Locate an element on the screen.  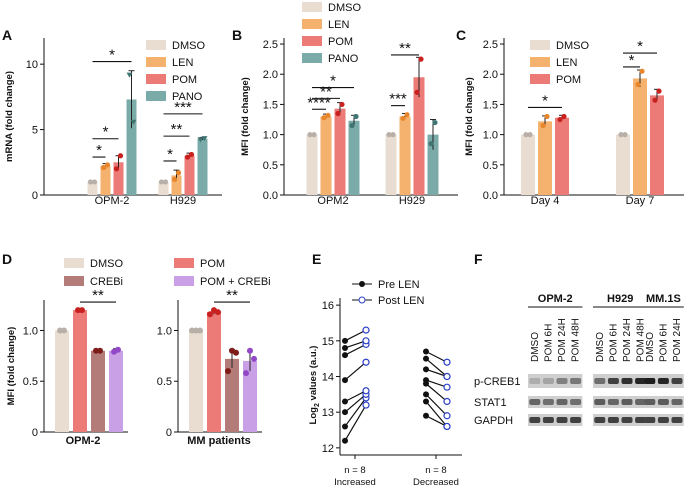
panel-d-legend-label-2: CREBi is located at coordinates (106, 282).